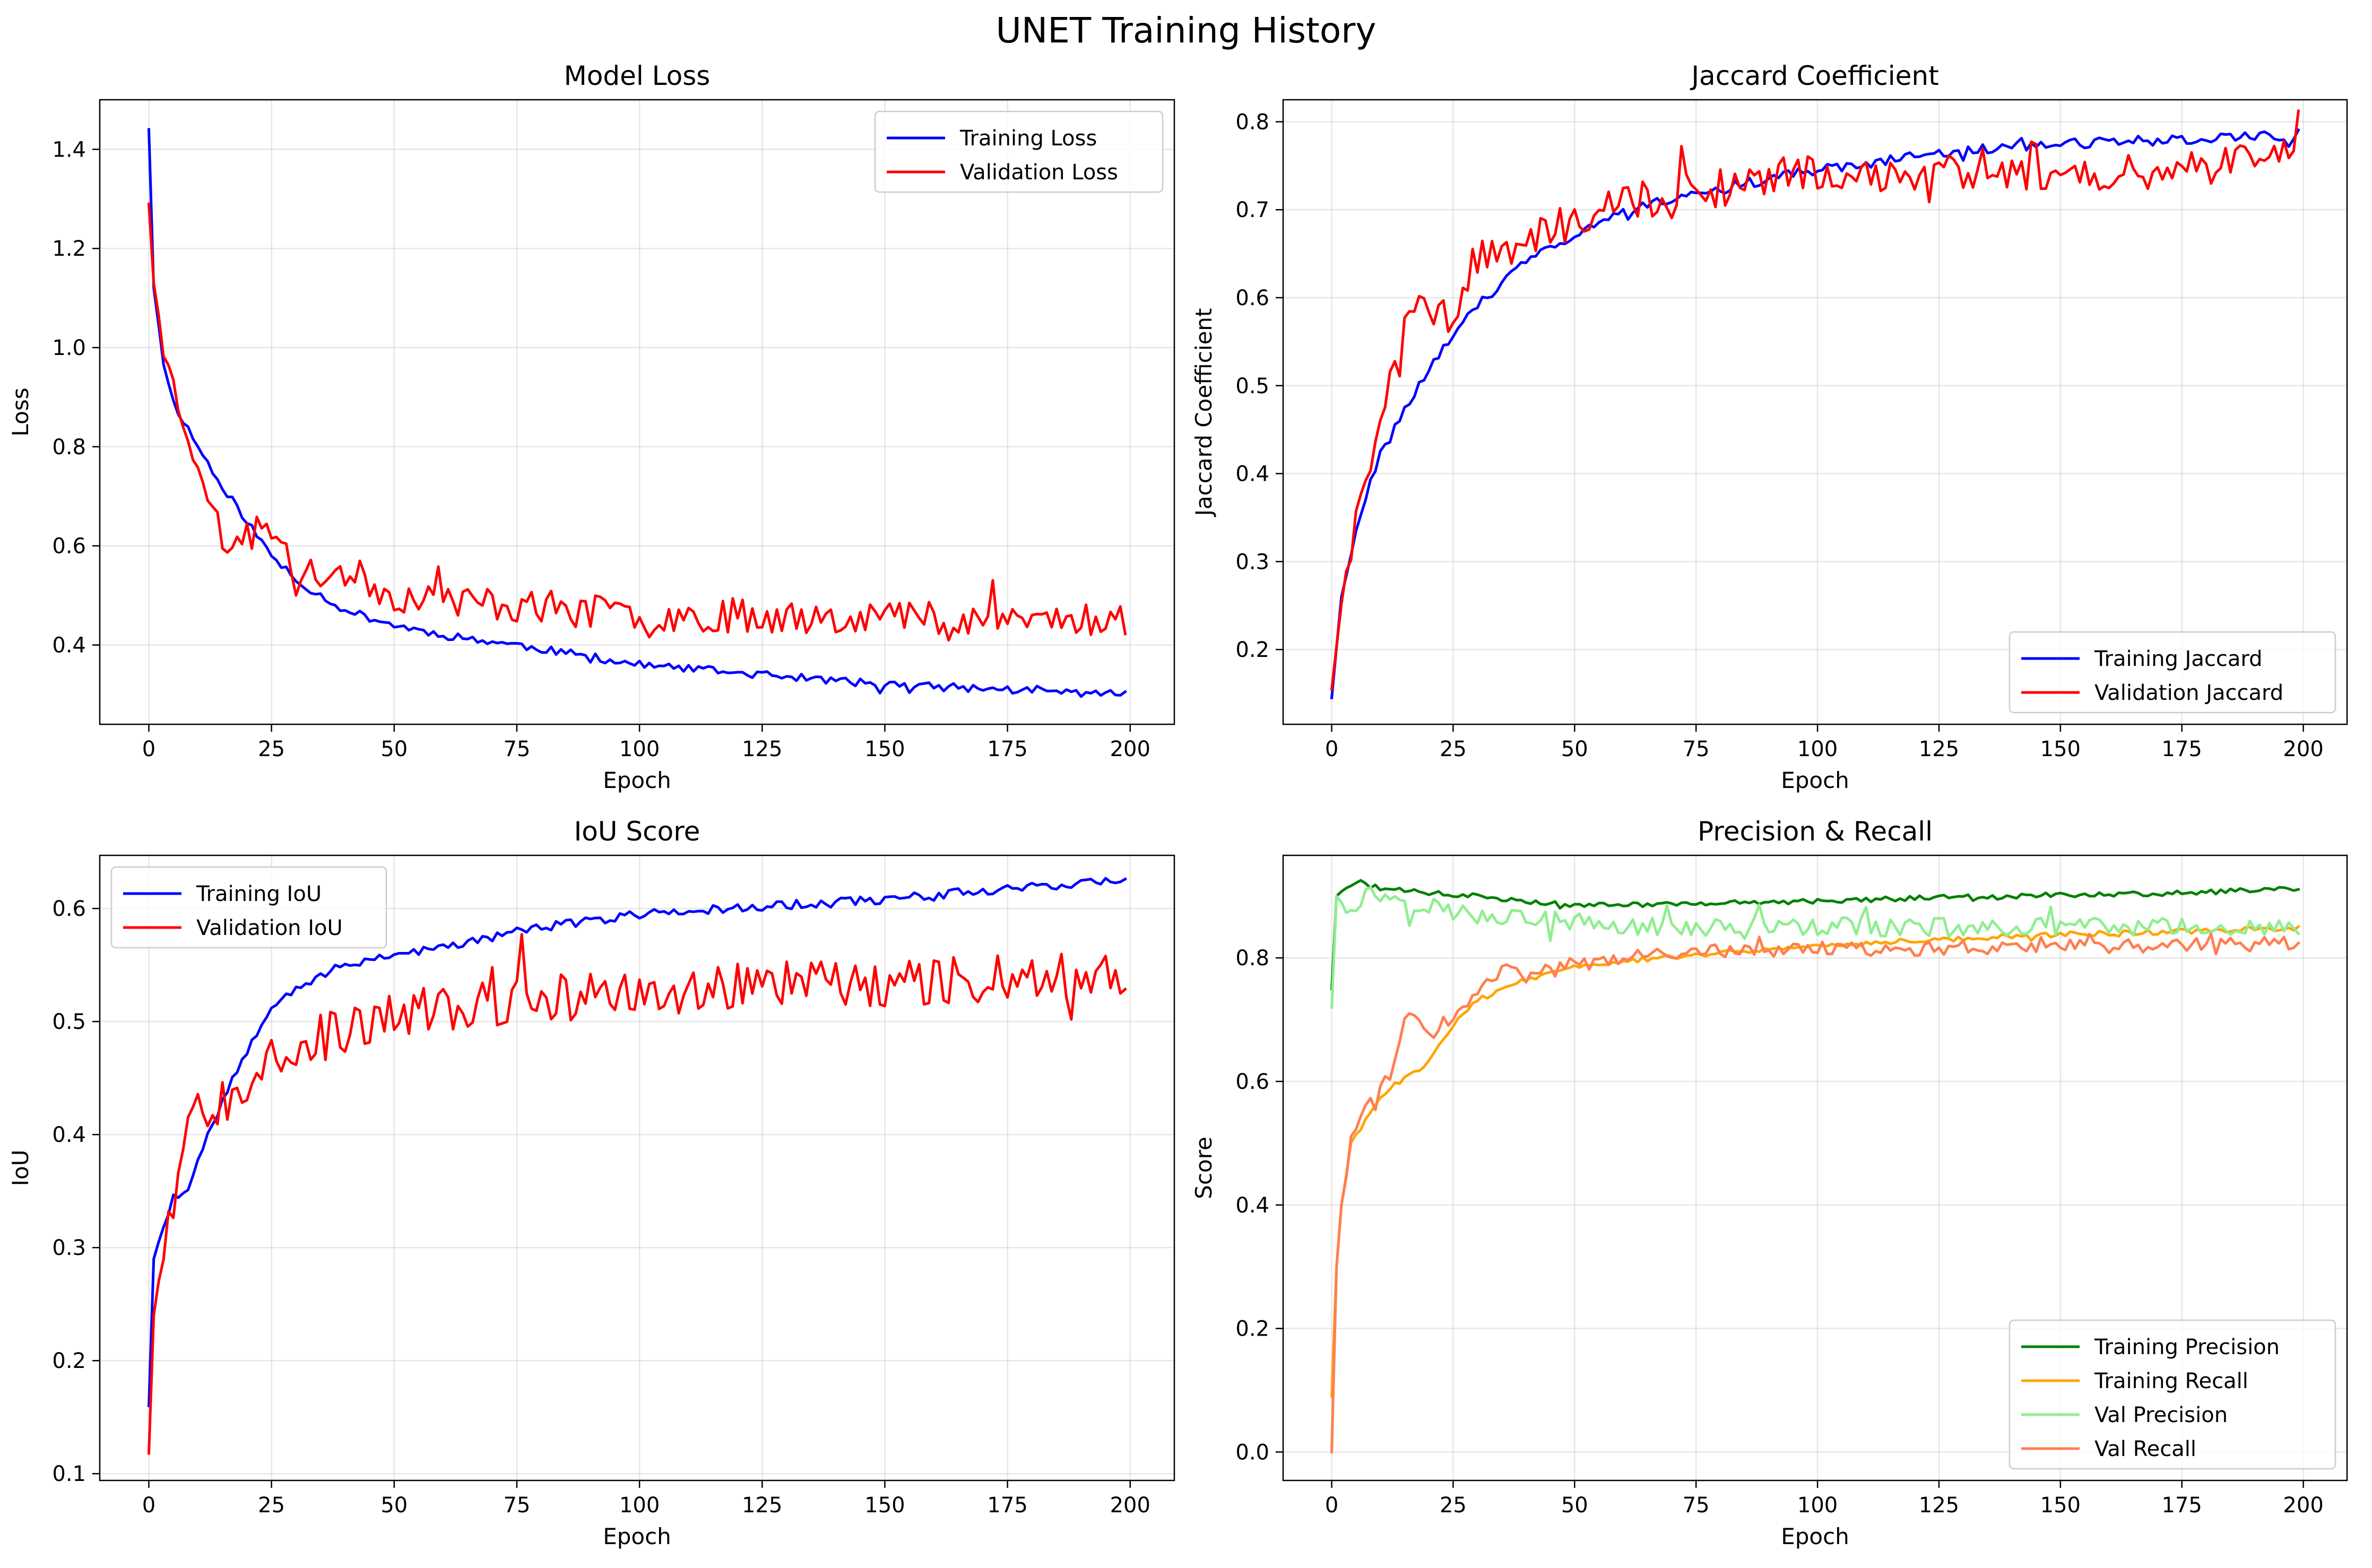  I want to click on axes-title: IoU Score, so click(637, 831).